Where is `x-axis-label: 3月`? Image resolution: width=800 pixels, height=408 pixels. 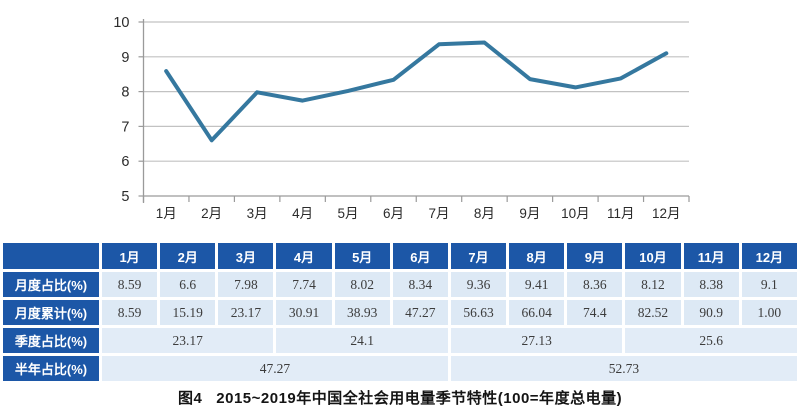 x-axis-label: 3月 is located at coordinates (257, 213).